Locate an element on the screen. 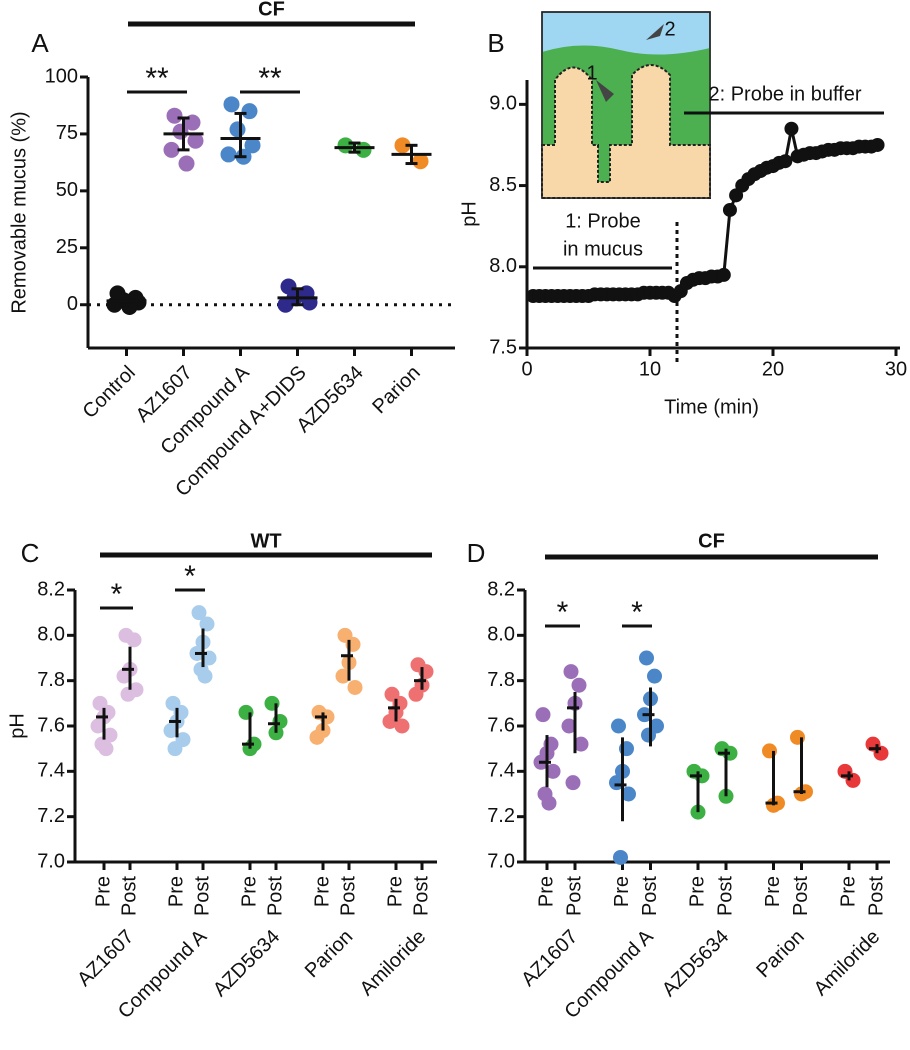  panel-label: D is located at coordinates (476, 553).